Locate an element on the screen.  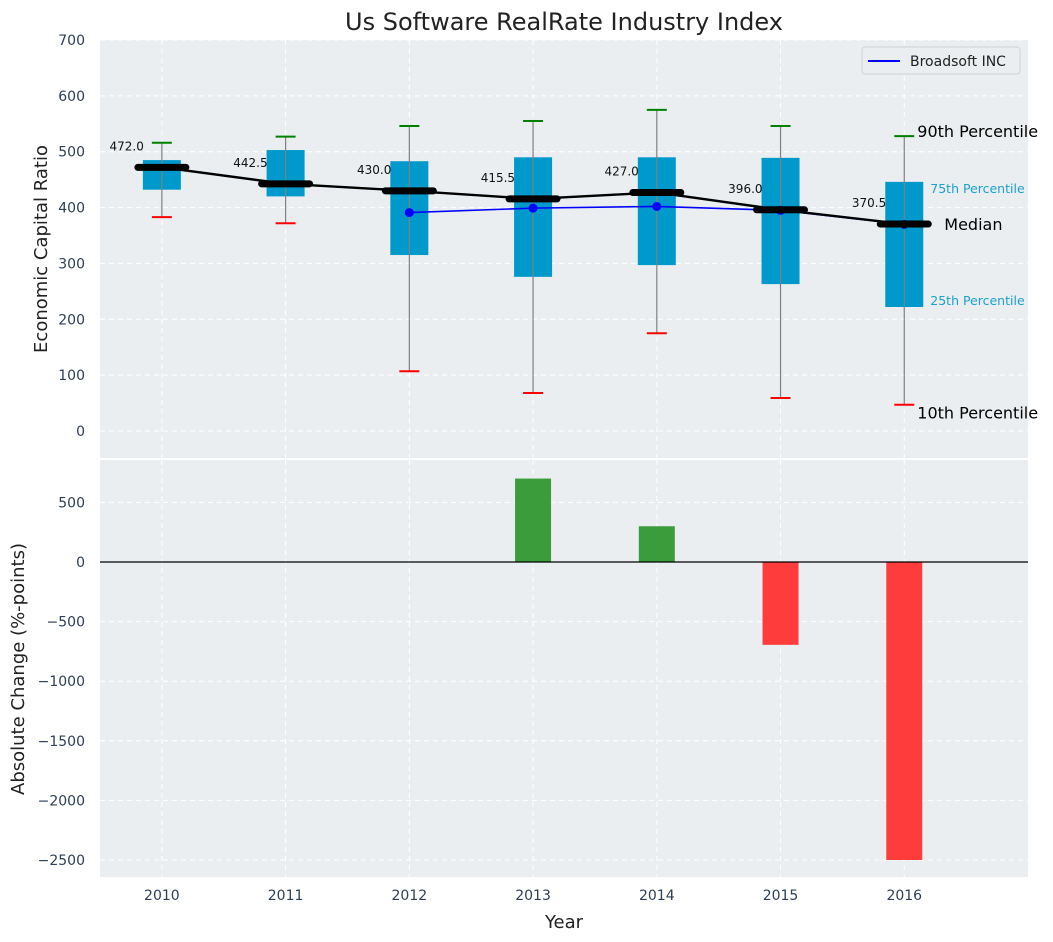
upper-y-tick-label: 400 is located at coordinates (71, 209).